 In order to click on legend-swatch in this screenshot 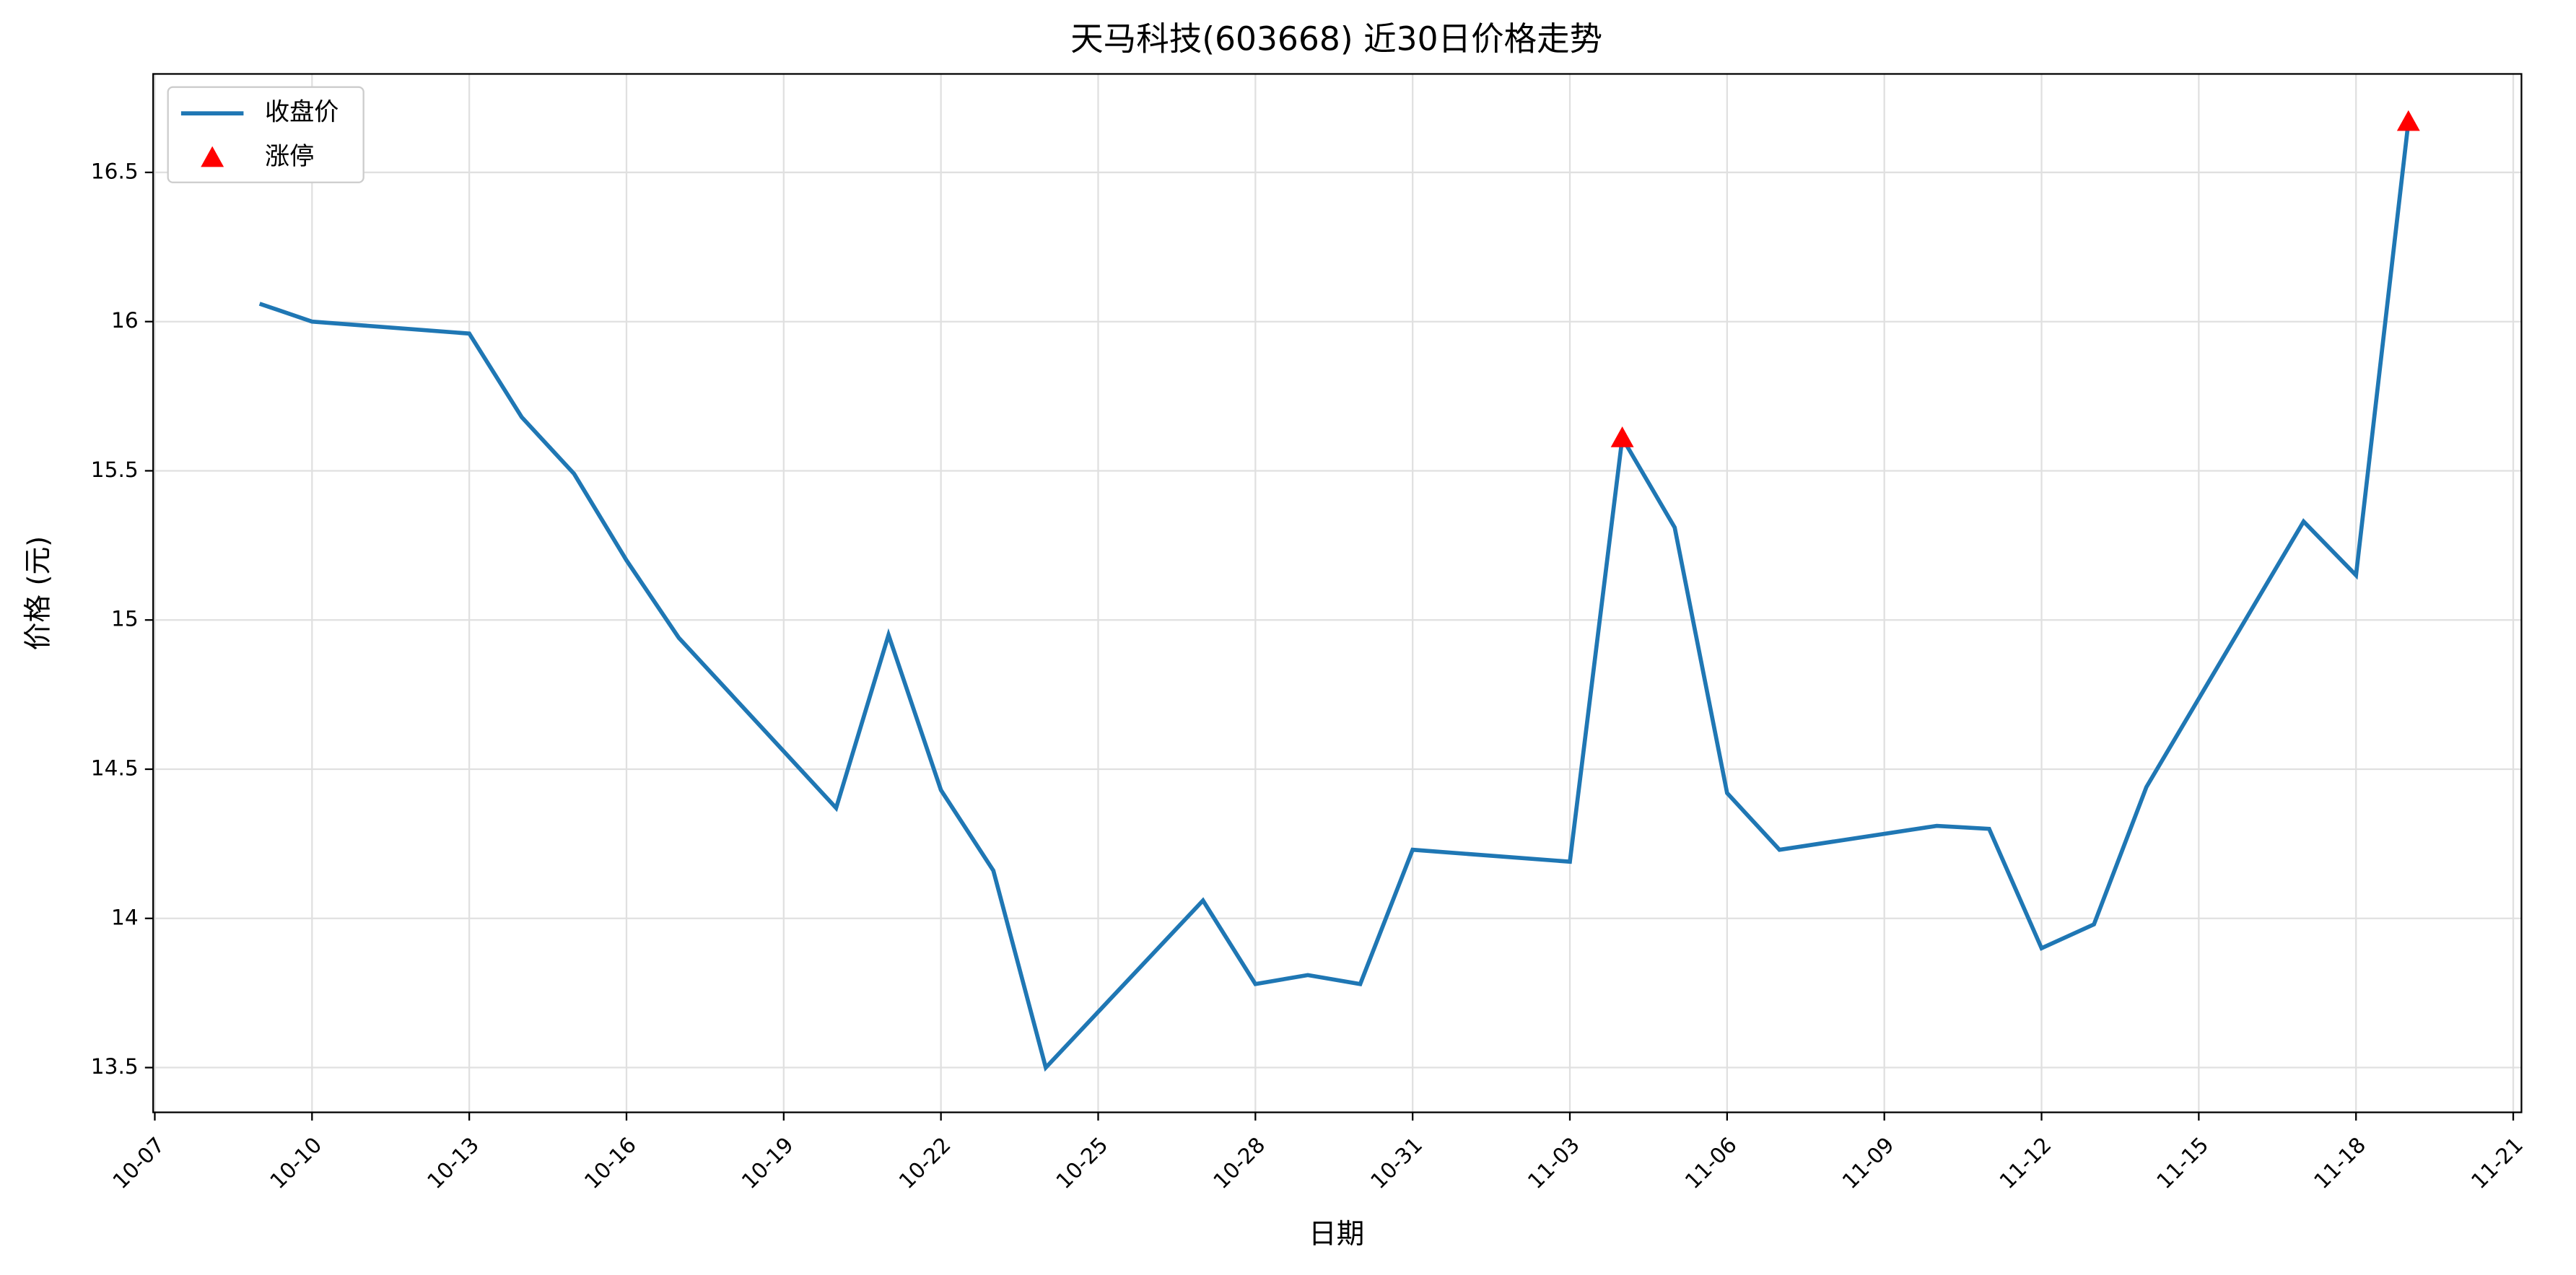, I will do `click(212, 157)`.